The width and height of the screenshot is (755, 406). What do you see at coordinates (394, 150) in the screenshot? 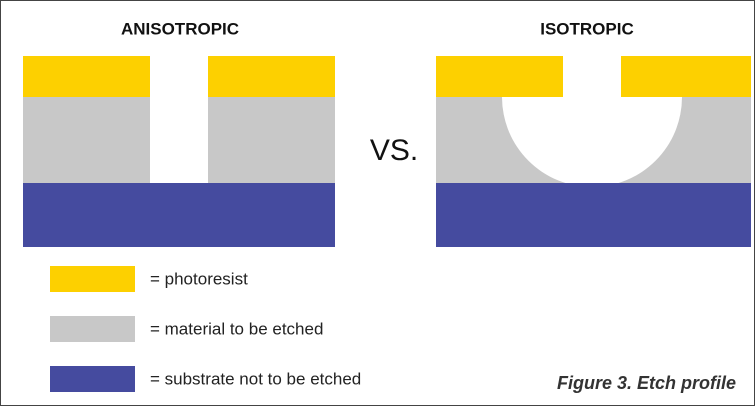
I see `vs-label: VS.` at bounding box center [394, 150].